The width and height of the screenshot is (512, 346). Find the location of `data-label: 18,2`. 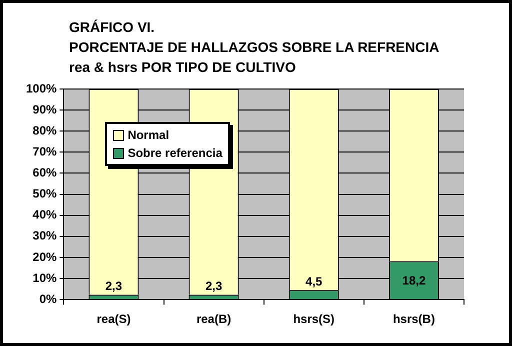

data-label: 18,2 is located at coordinates (414, 281).